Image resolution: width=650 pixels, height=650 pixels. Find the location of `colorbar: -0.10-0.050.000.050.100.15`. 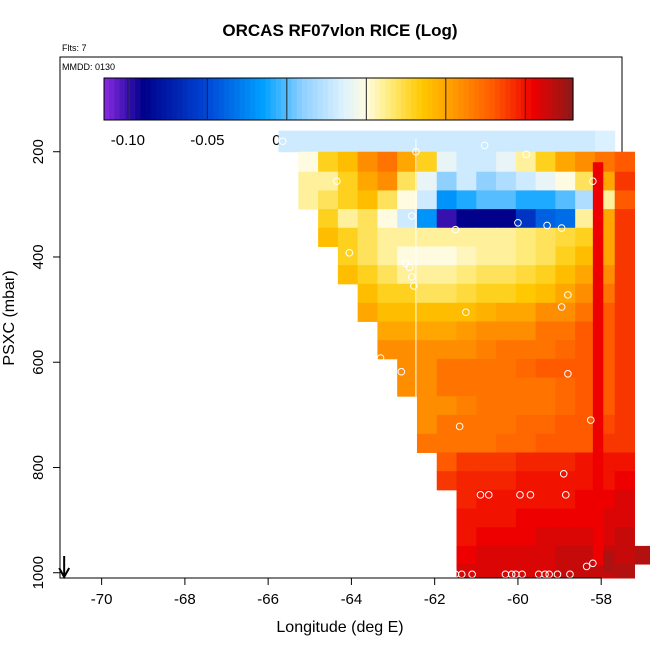

colorbar: -0.10-0.050.000.050.100.15 is located at coordinates (338, 113).